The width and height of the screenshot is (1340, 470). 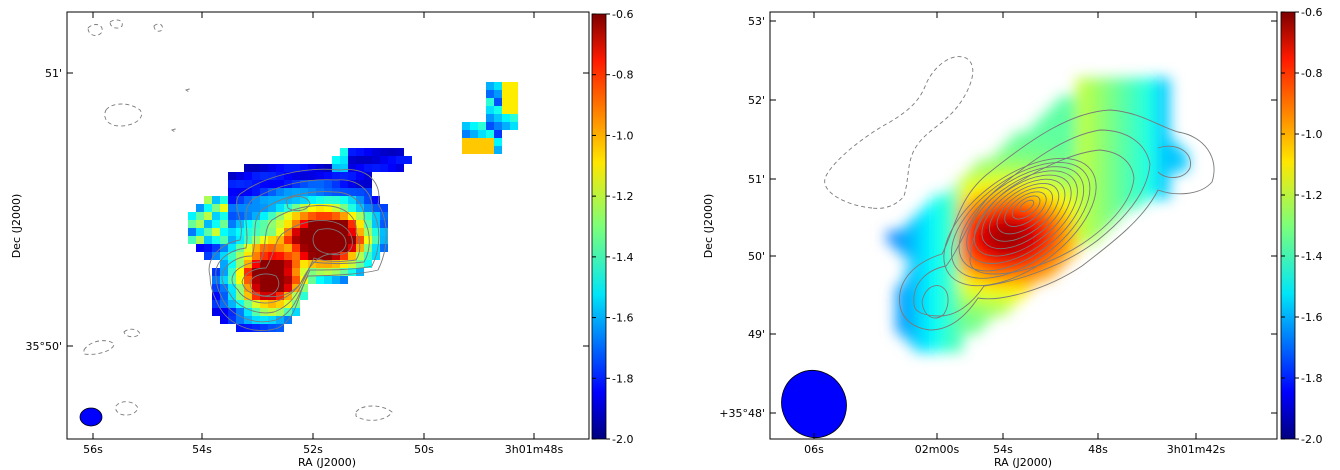 What do you see at coordinates (1003, 449) in the screenshot?
I see `x-tick-label: 54s` at bounding box center [1003, 449].